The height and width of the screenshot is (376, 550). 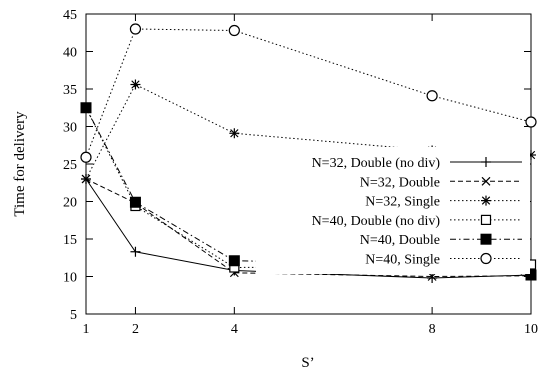 What do you see at coordinates (376, 221) in the screenshot?
I see `legend-label: N=40, Double (no div)` at bounding box center [376, 221].